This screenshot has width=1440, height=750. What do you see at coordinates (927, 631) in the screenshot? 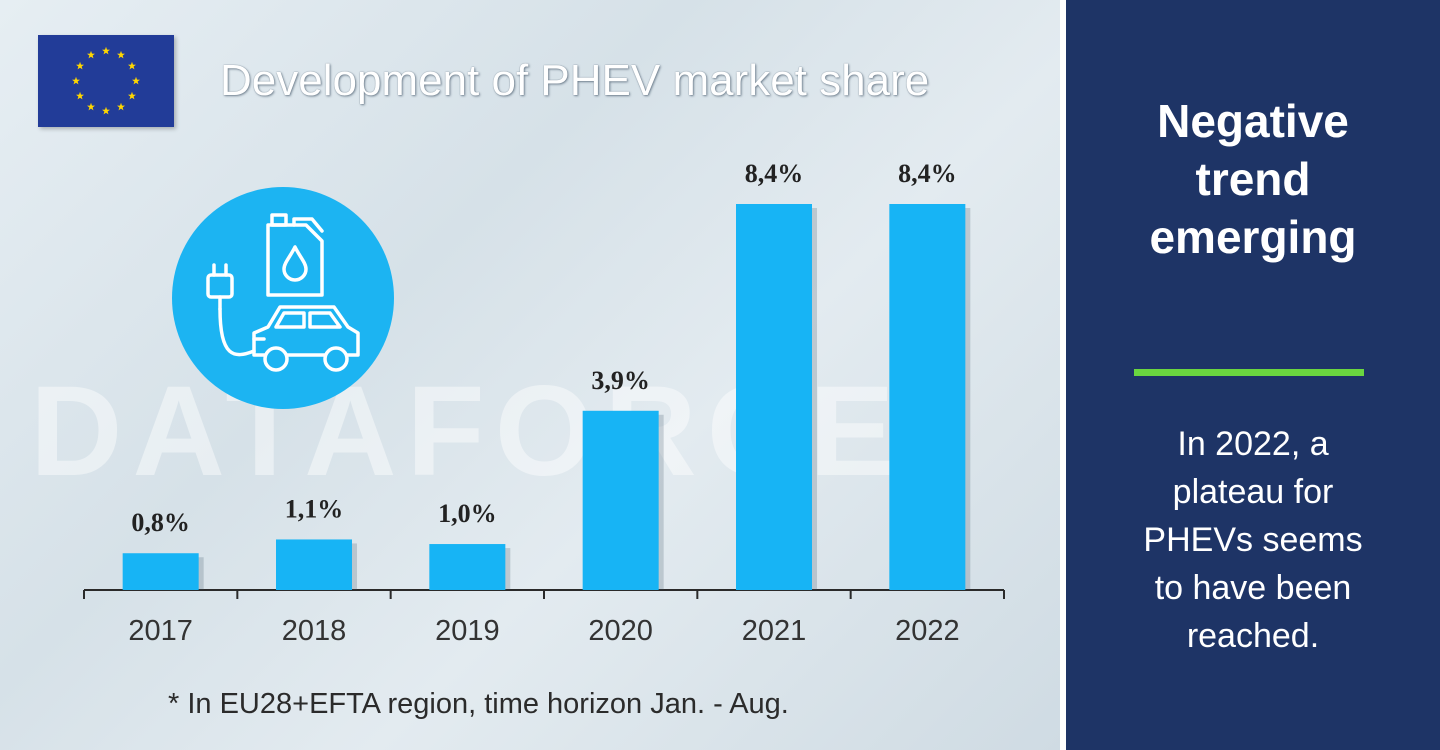
I see `x-tick-label: 2022` at bounding box center [927, 631].